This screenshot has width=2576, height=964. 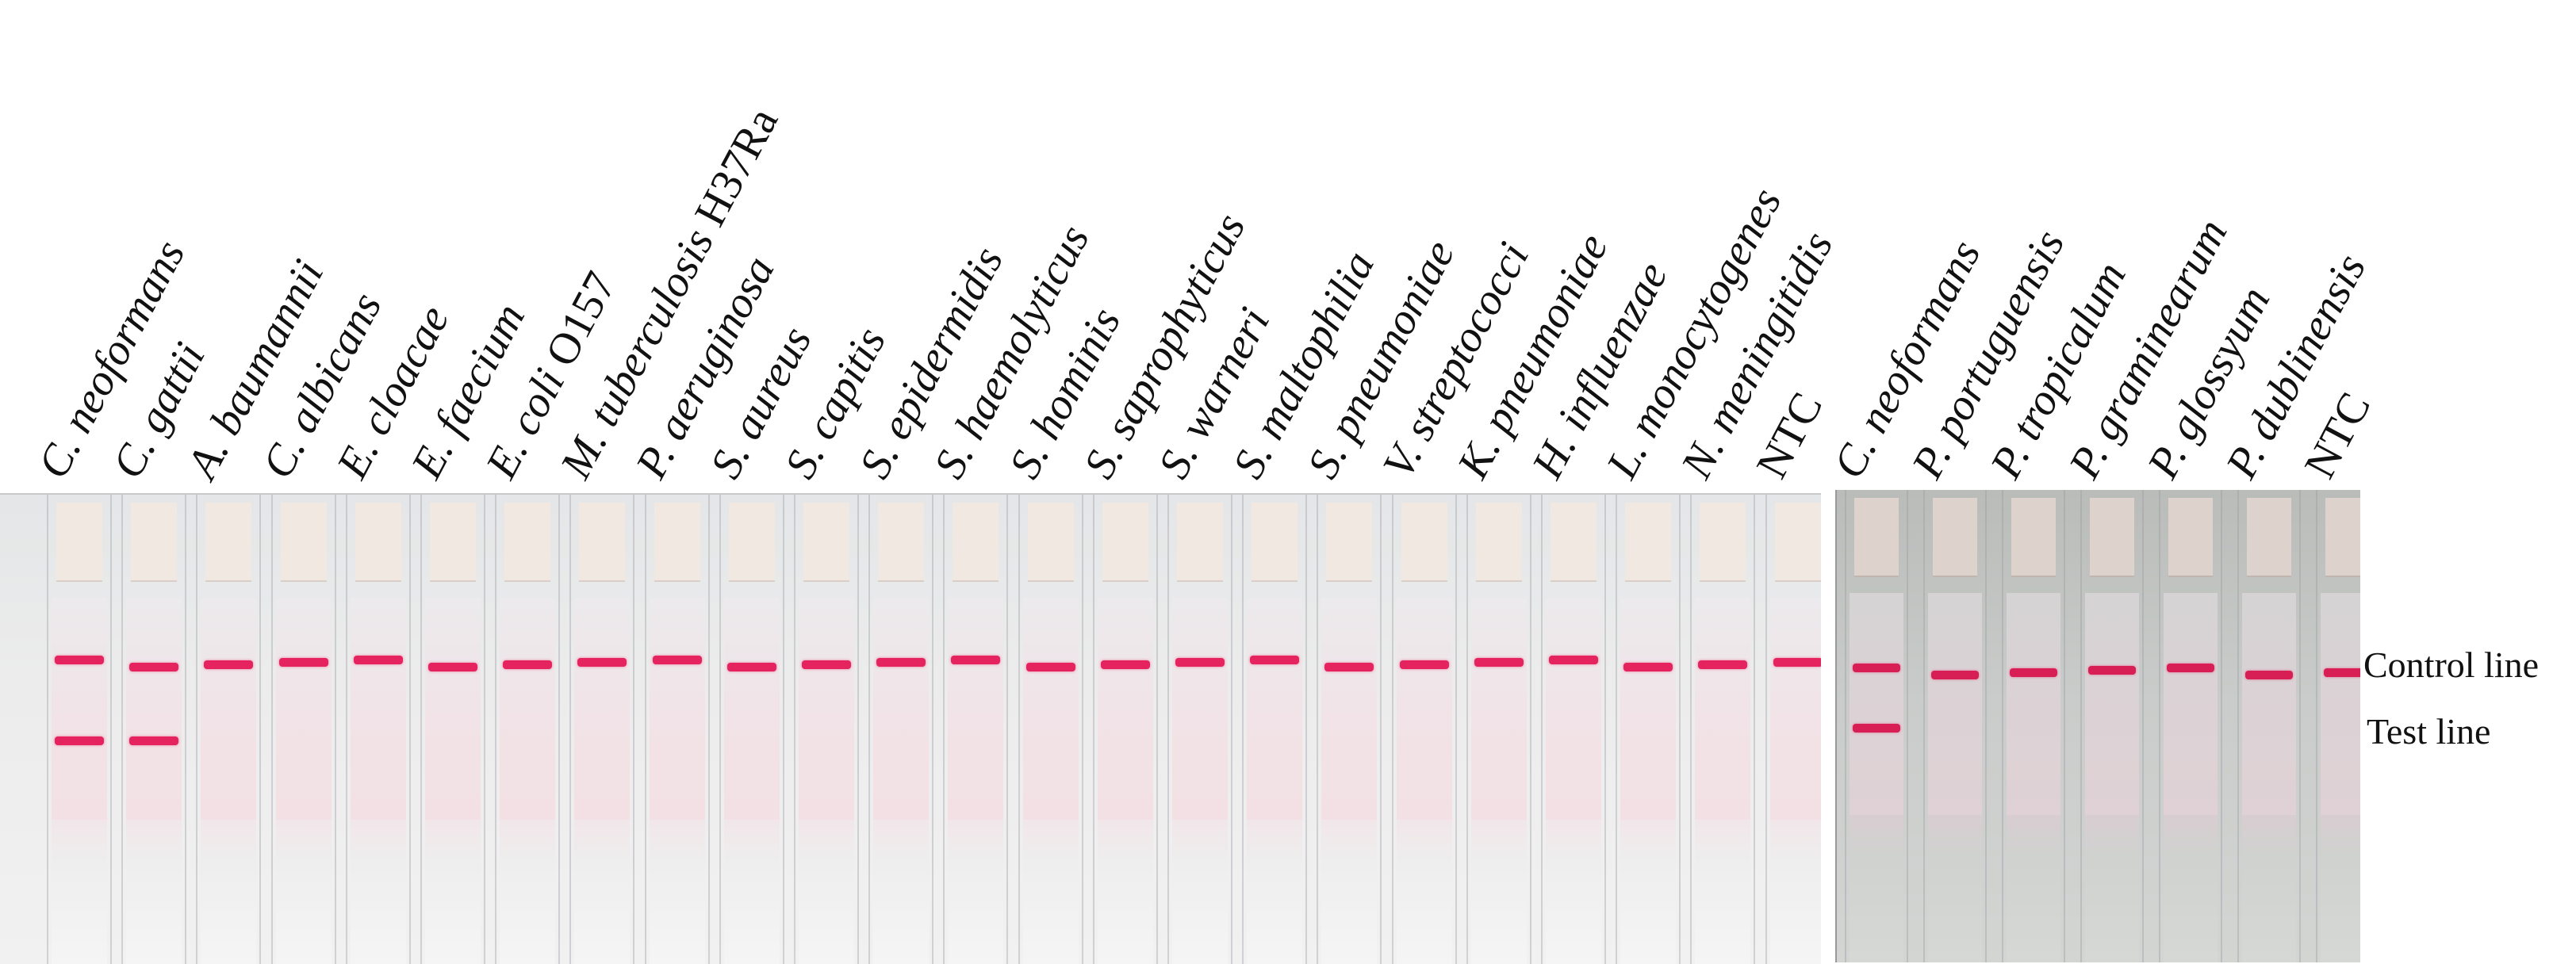 What do you see at coordinates (734, 172) in the screenshot?
I see `label-suffix: H37Ra` at bounding box center [734, 172].